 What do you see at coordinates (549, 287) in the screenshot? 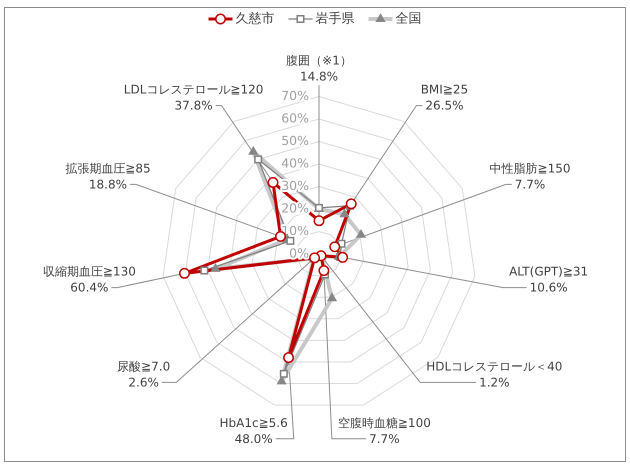
I see `data-label: 10.6%` at bounding box center [549, 287].